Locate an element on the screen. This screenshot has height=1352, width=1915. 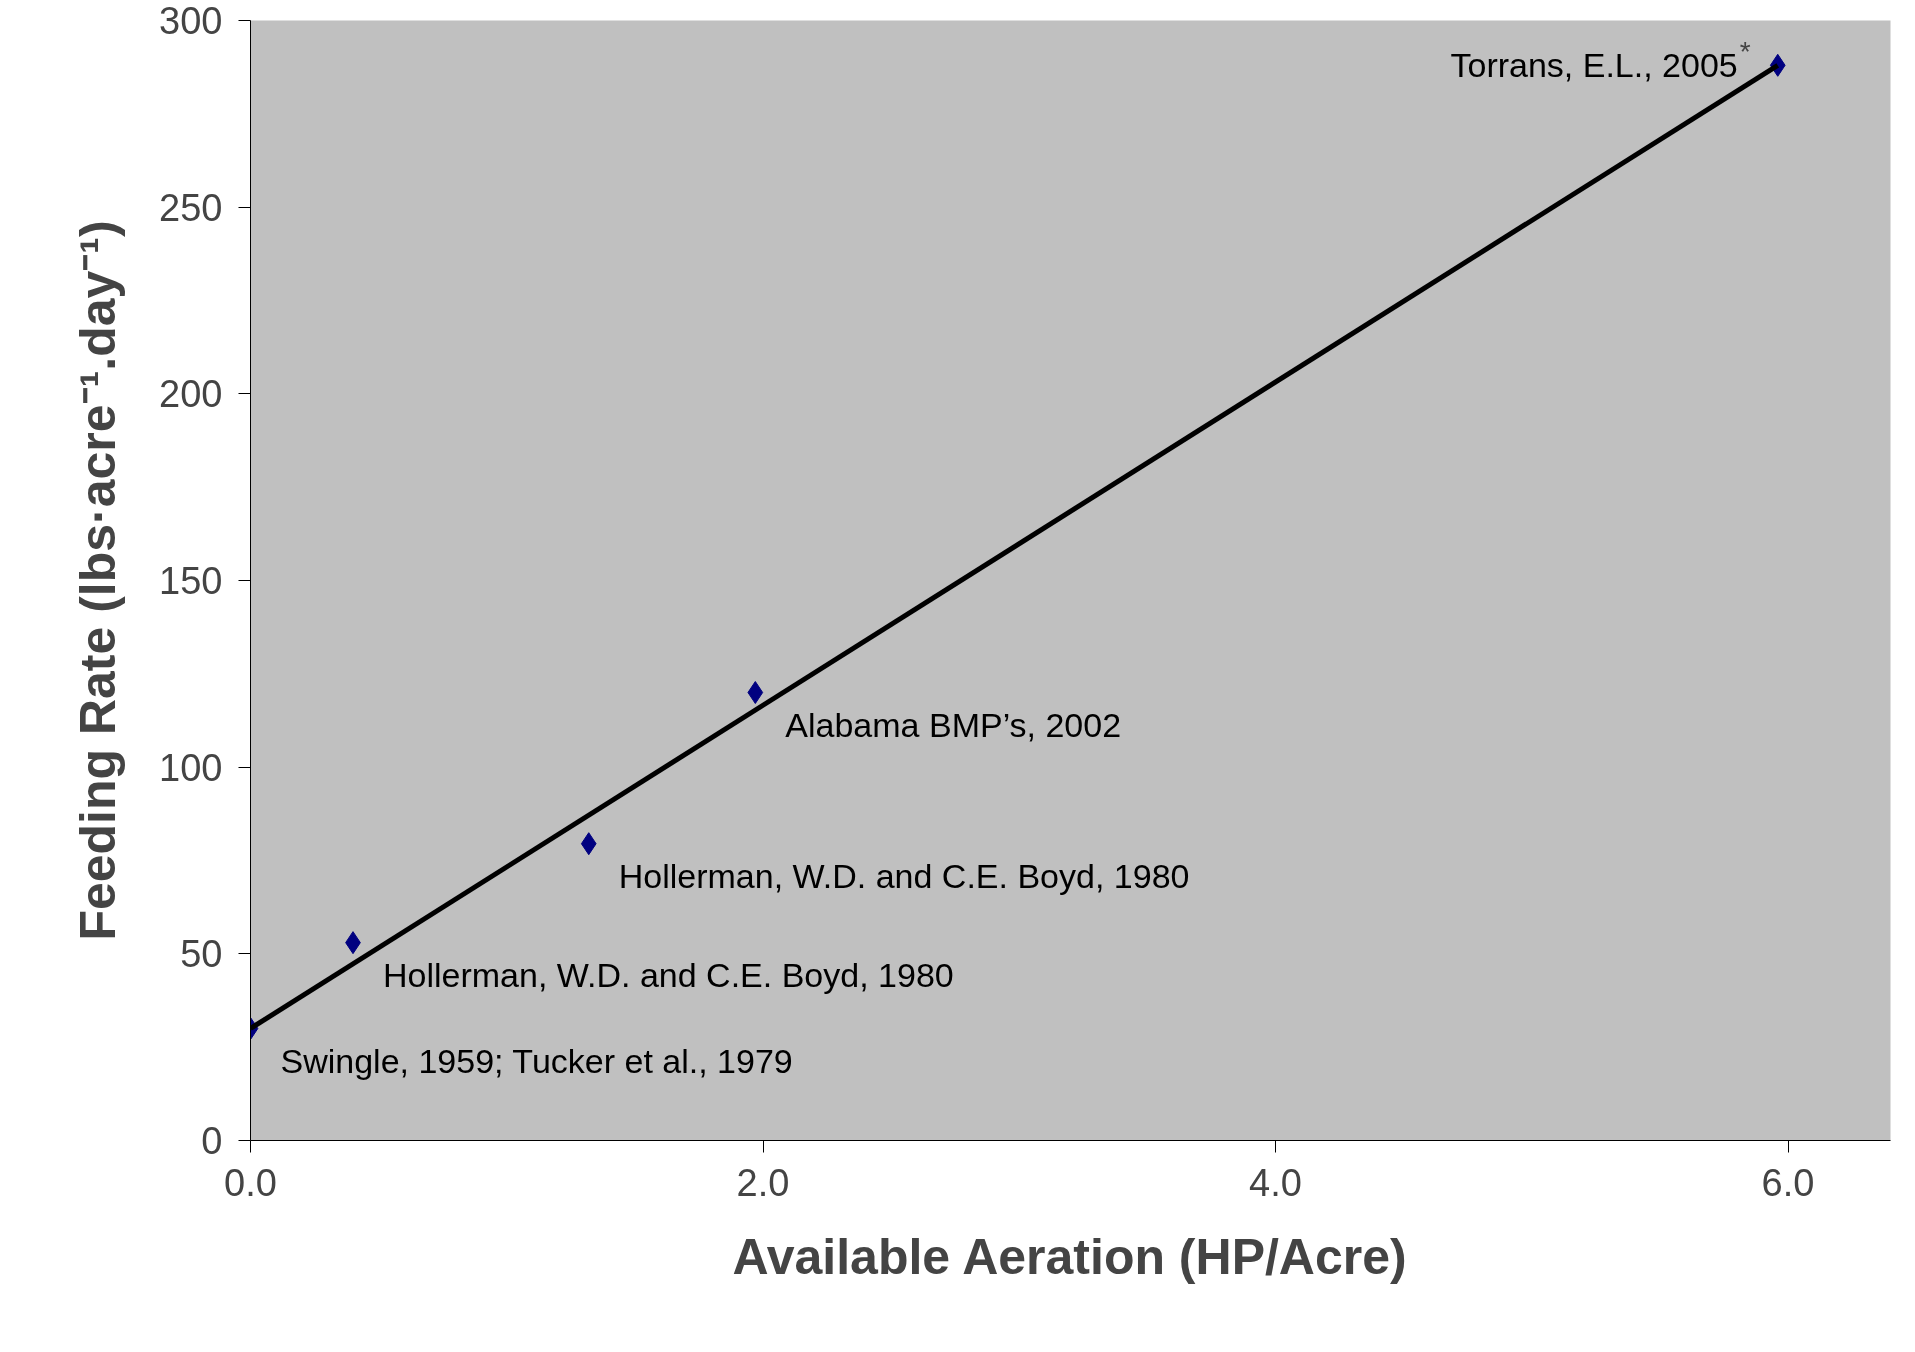
annotation: Swingle, 1959; Tucker et al., 1979 is located at coordinates (536, 1060).